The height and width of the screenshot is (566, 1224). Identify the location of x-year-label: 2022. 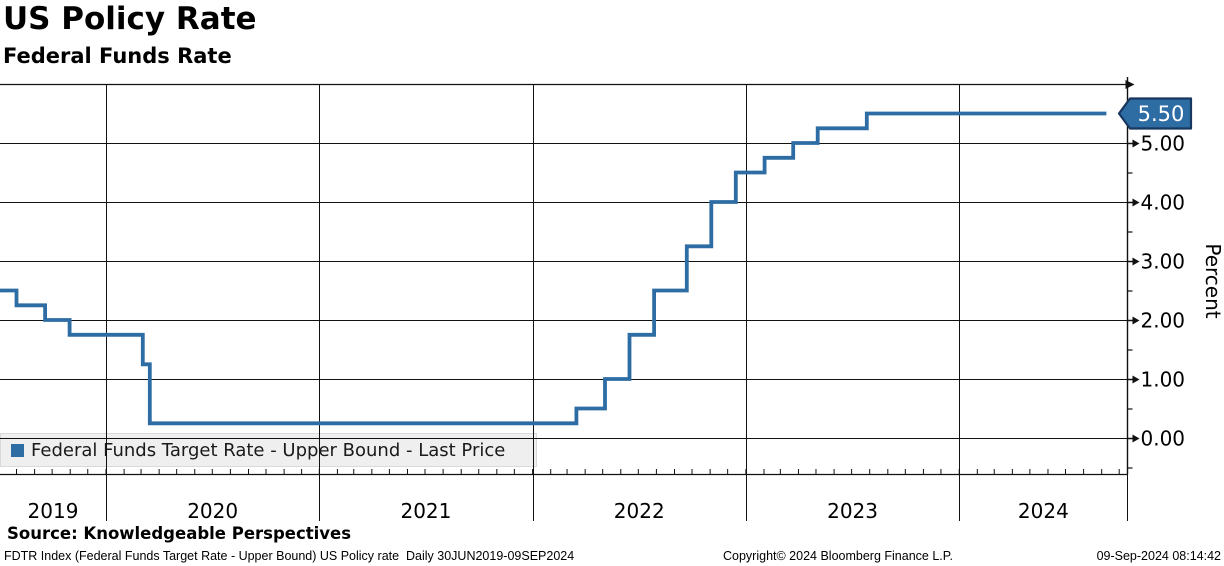
(639, 511).